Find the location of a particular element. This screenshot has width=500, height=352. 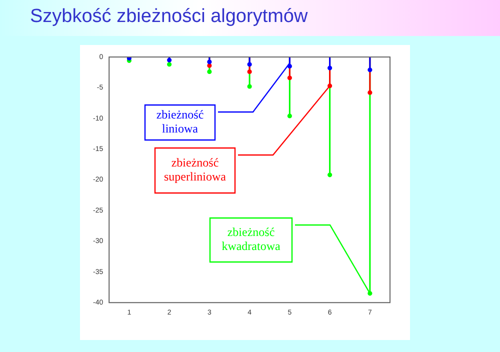

annotation: zbieżność superliniowa is located at coordinates (195, 170).